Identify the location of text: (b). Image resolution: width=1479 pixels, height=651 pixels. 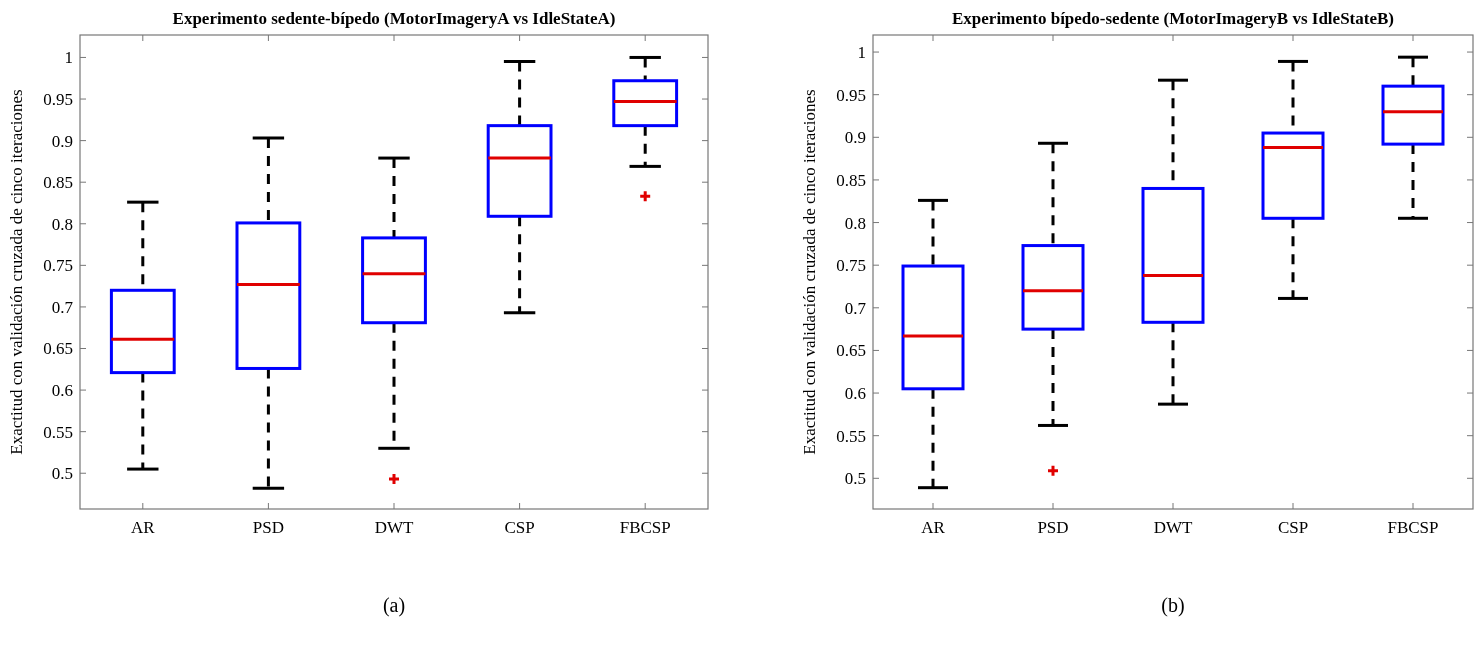
(1173, 605).